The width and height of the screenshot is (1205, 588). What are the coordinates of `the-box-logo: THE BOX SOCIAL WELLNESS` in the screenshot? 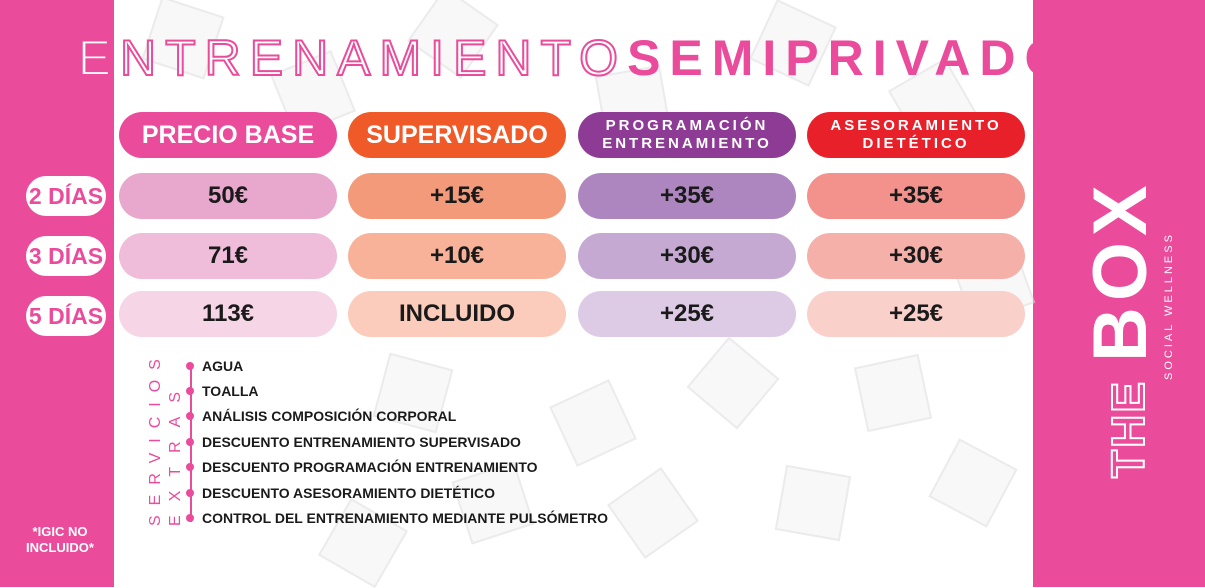 It's located at (1129, 310).